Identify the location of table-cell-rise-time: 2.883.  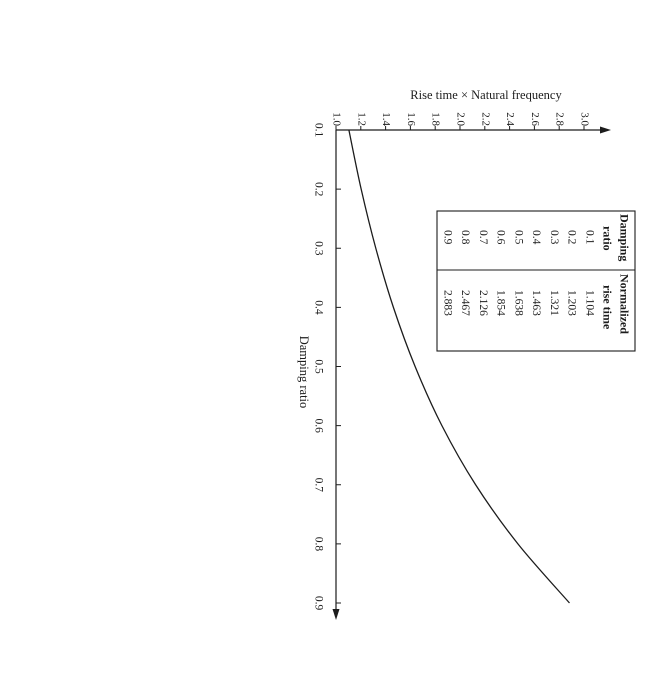
(447, 303).